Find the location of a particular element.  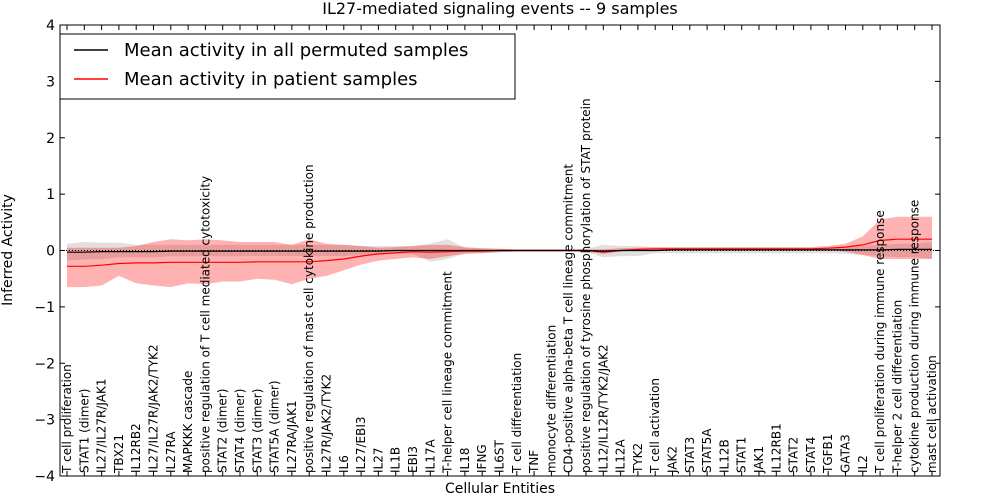

y-tick-label: 2 is located at coordinates (50, 139).